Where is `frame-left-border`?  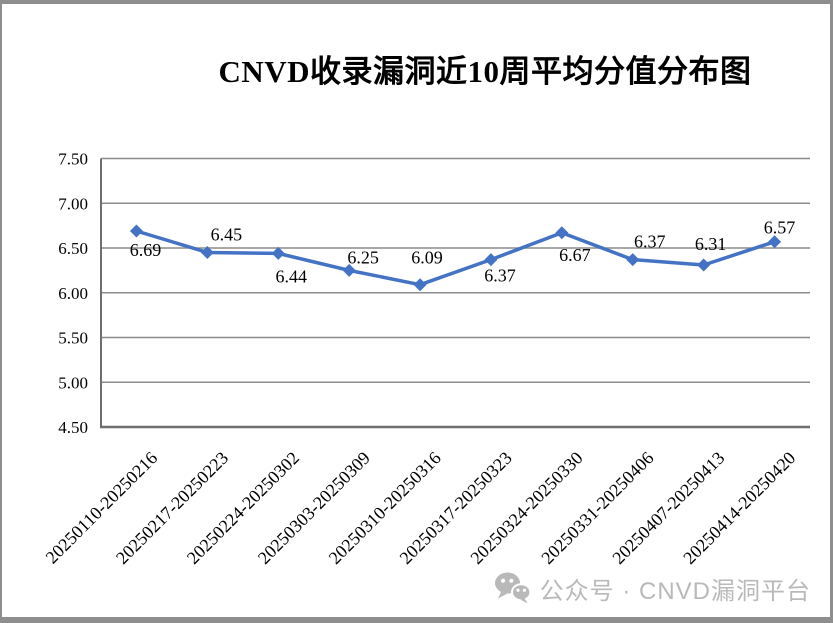 frame-left-border is located at coordinates (1, 311).